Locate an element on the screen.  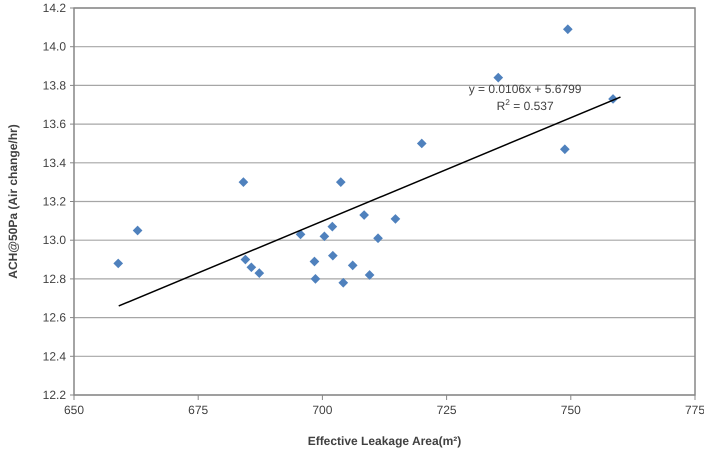
y-axis-title: ACH@50Pa (Air change/hr) is located at coordinates (13, 201).